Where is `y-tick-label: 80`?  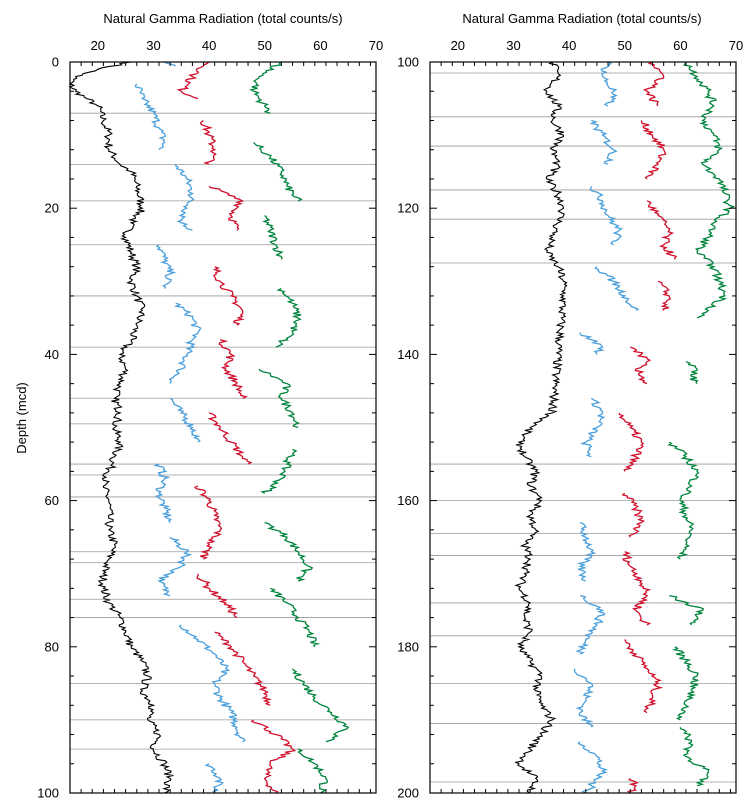 y-tick-label: 80 is located at coordinates (52, 646).